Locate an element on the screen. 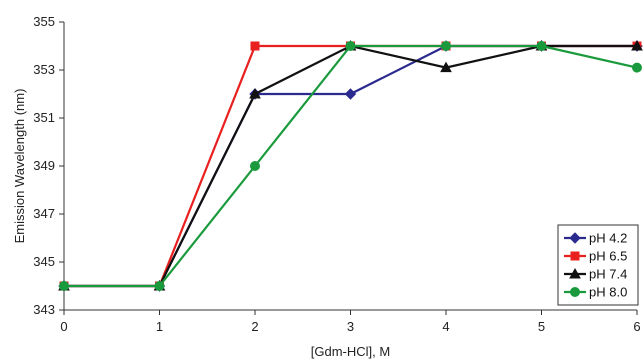 The image size is (643, 364). legend-item: pH 8.0 is located at coordinates (595, 292).